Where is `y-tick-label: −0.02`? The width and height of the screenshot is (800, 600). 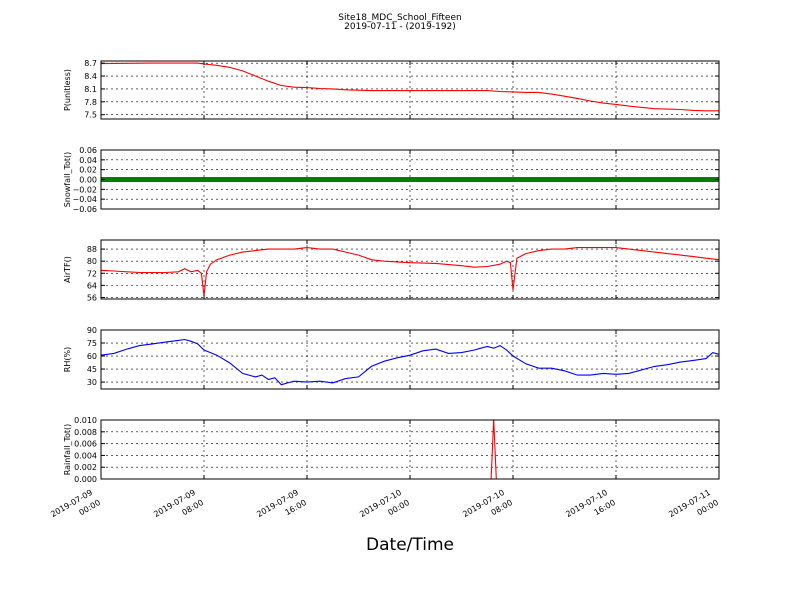 y-tick-label: −0.02 is located at coordinates (84, 189).